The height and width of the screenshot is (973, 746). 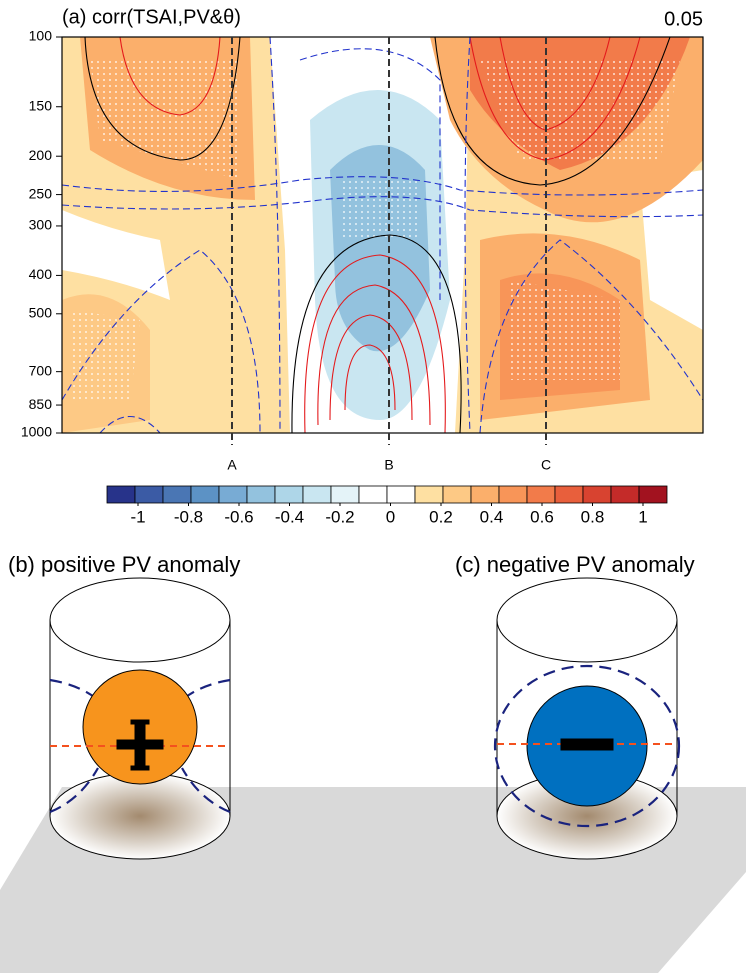 I want to click on colorbar-tick-label: 0.6, so click(x=542, y=516).